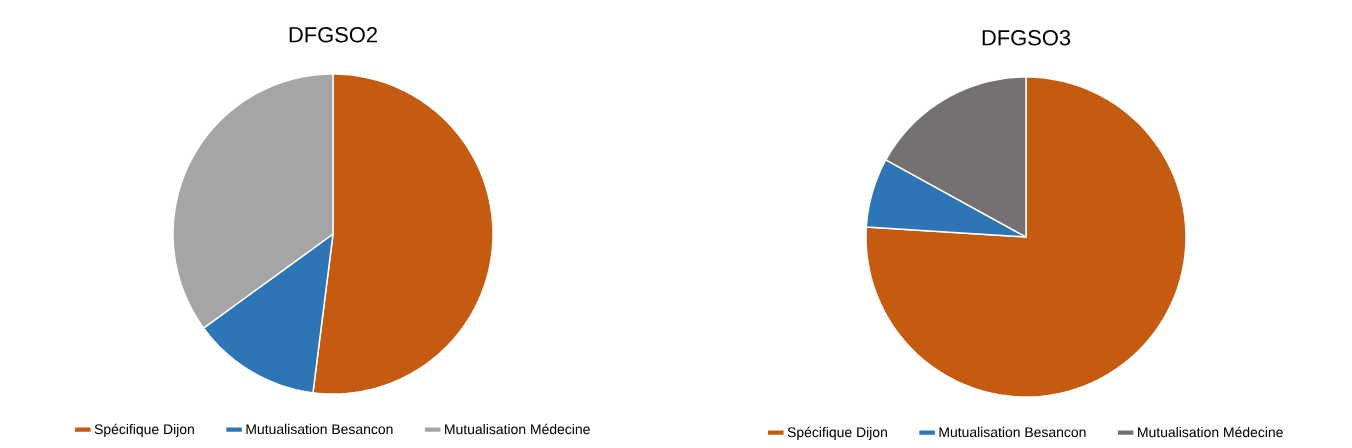 Image resolution: width=1352 pixels, height=448 pixels. What do you see at coordinates (333, 34) in the screenshot?
I see `chart-title: DFGSO2` at bounding box center [333, 34].